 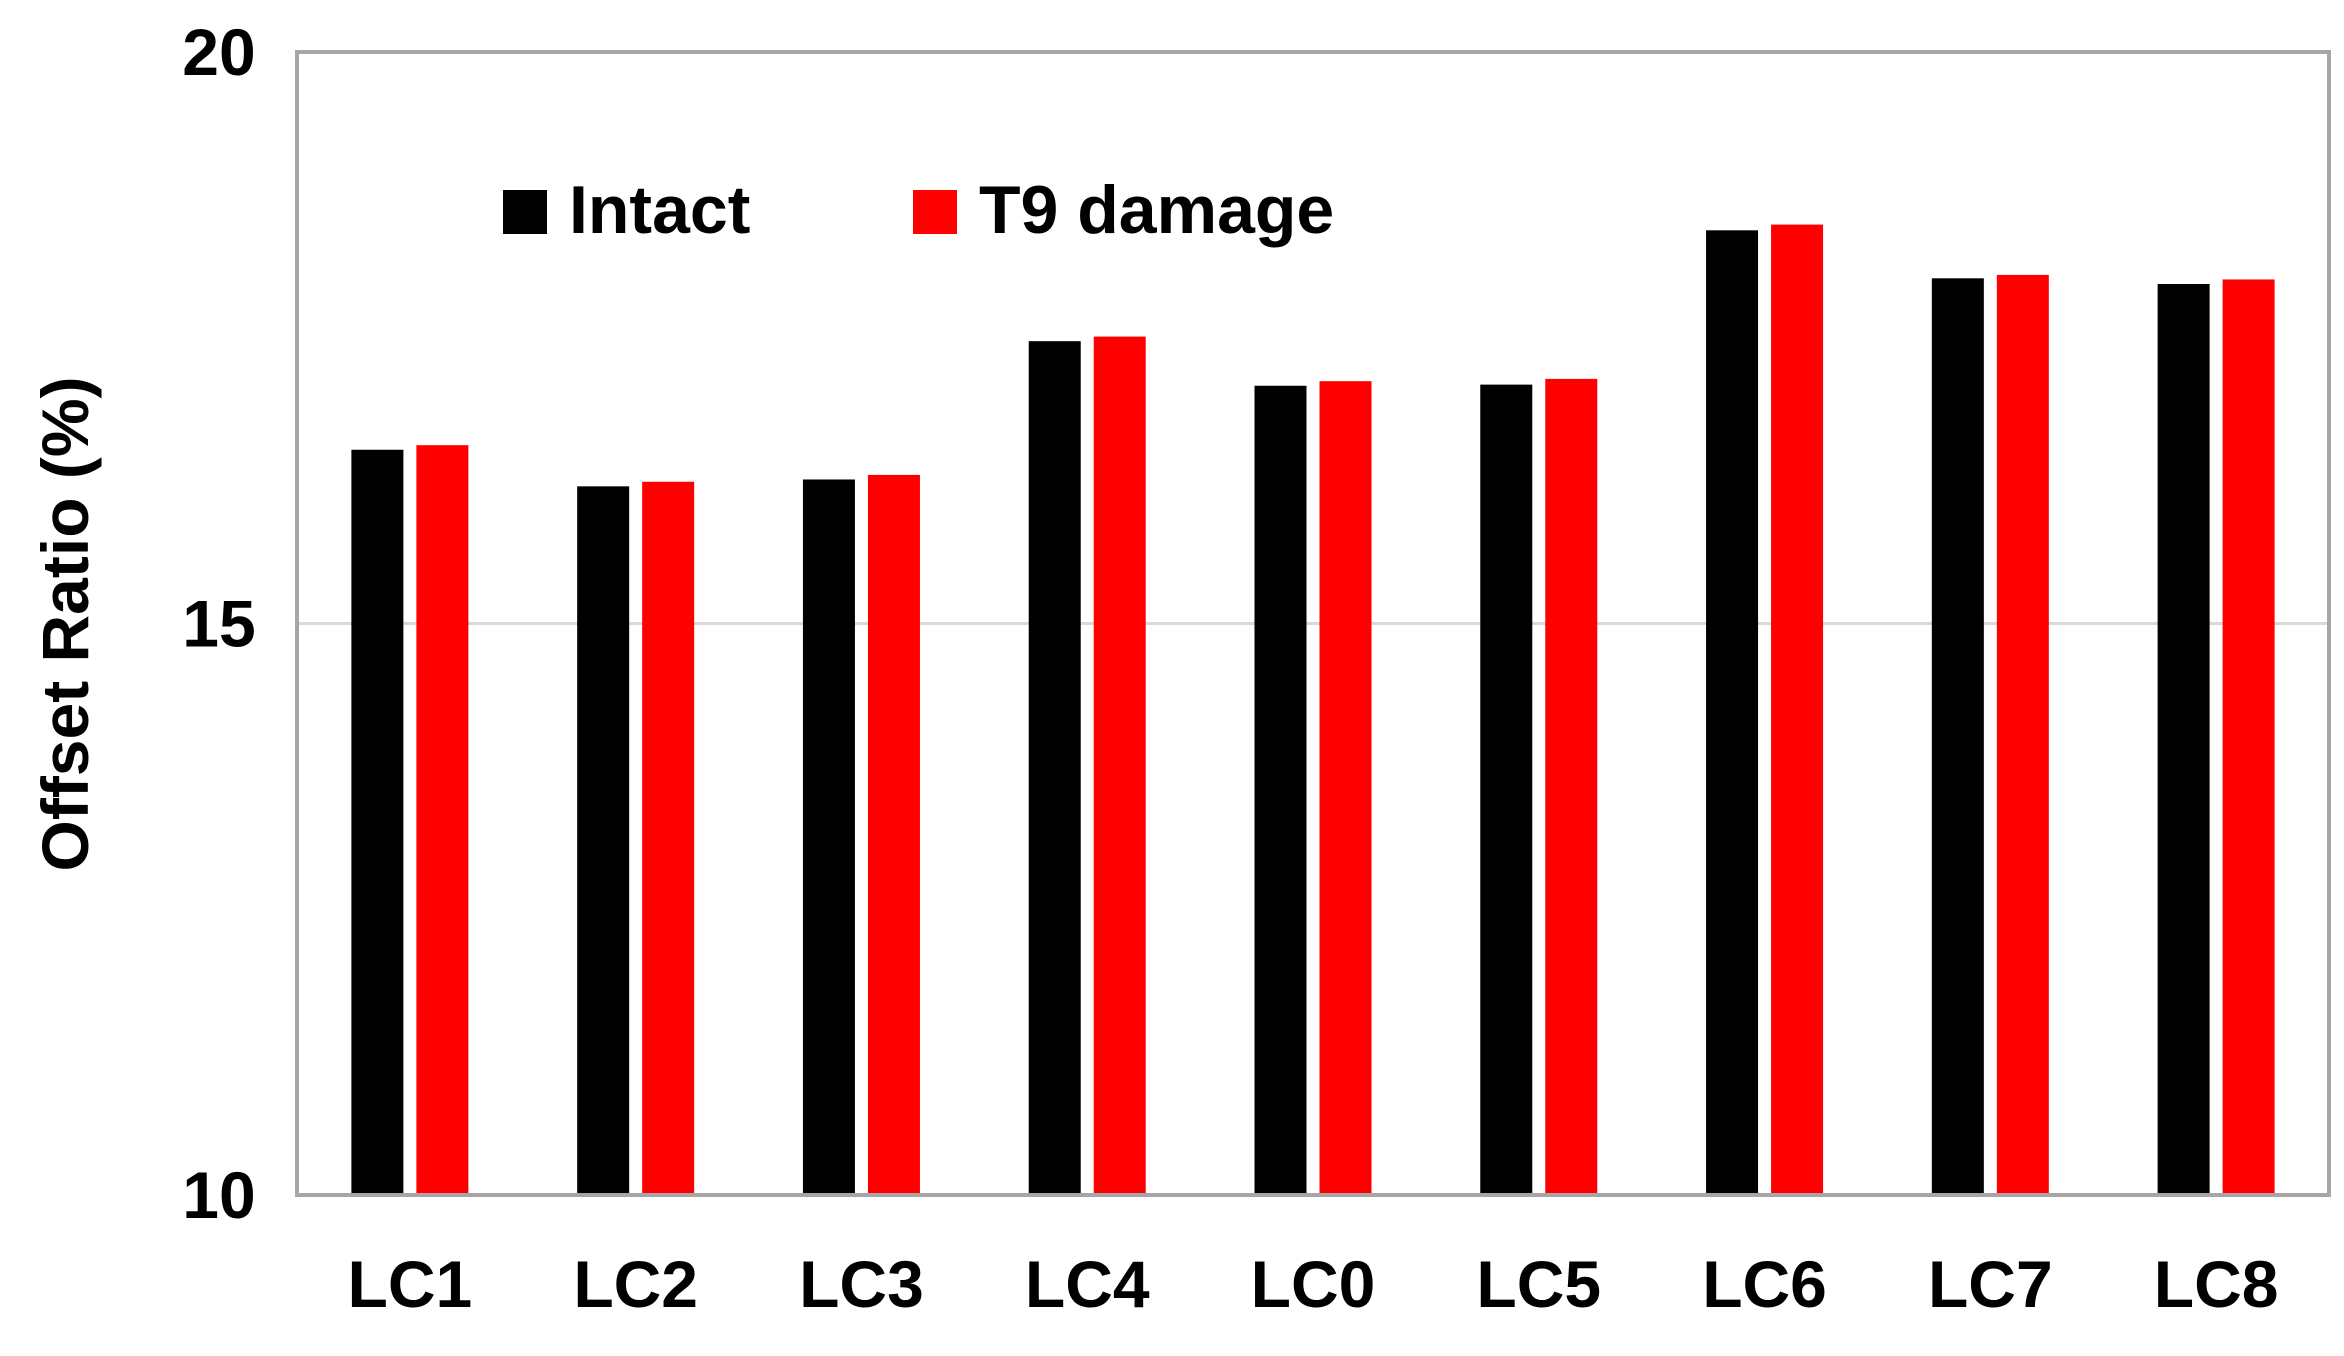 I want to click on legend-label: T9 damage, so click(x=1156, y=210).